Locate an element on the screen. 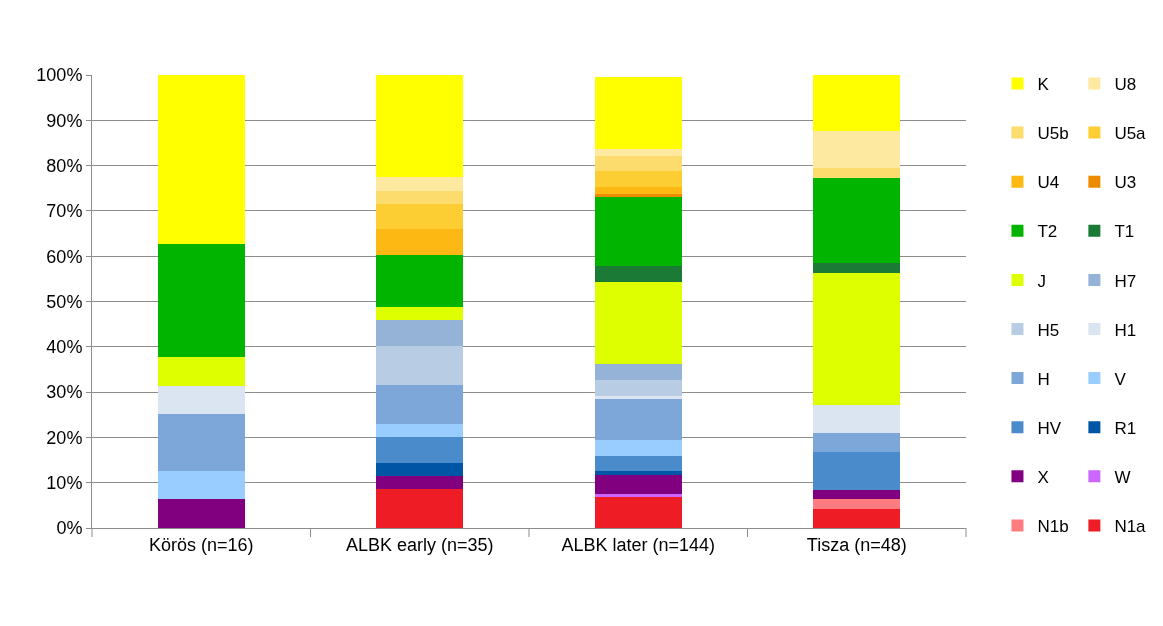  legend-label: N1b is located at coordinates (1053, 527).